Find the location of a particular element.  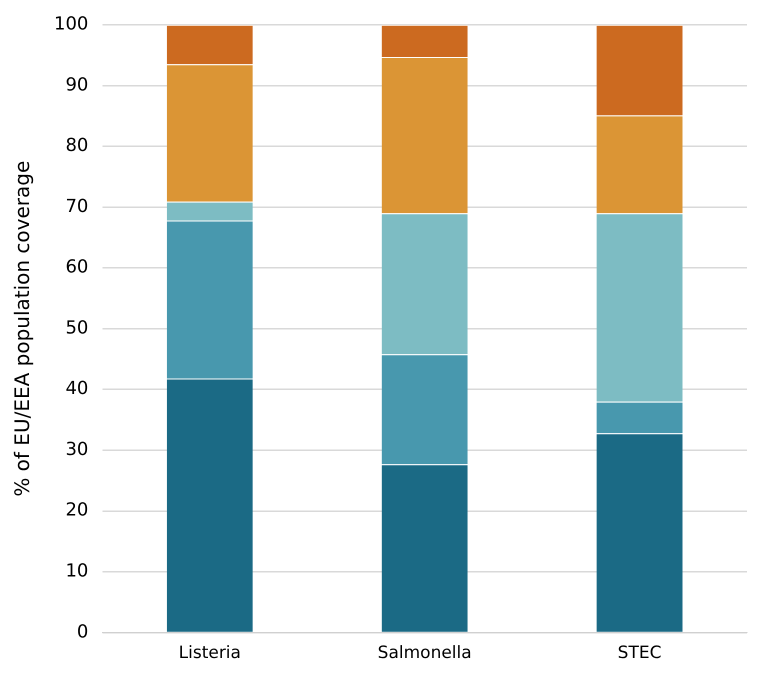

x-tick-label: Salmonella is located at coordinates (425, 653).